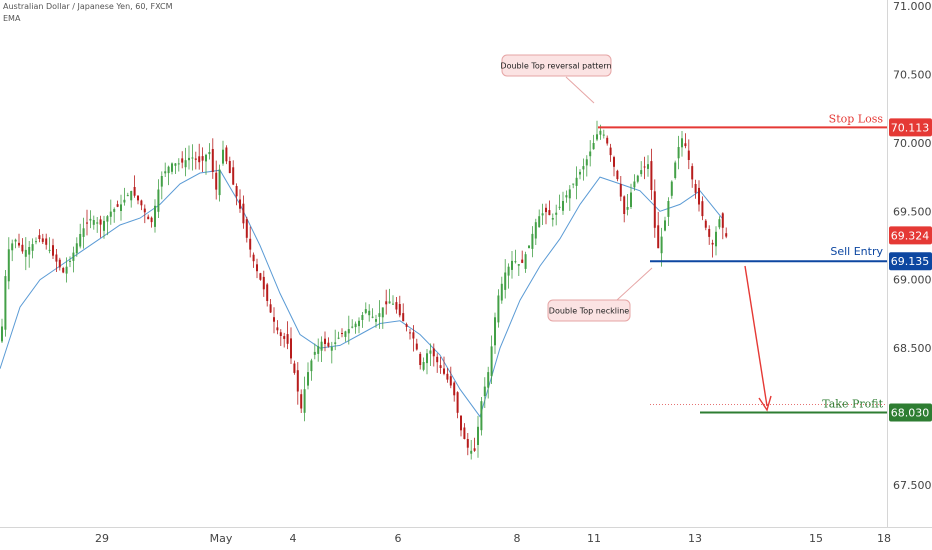  I want to click on stop-loss-price-tag, so click(910, 127).